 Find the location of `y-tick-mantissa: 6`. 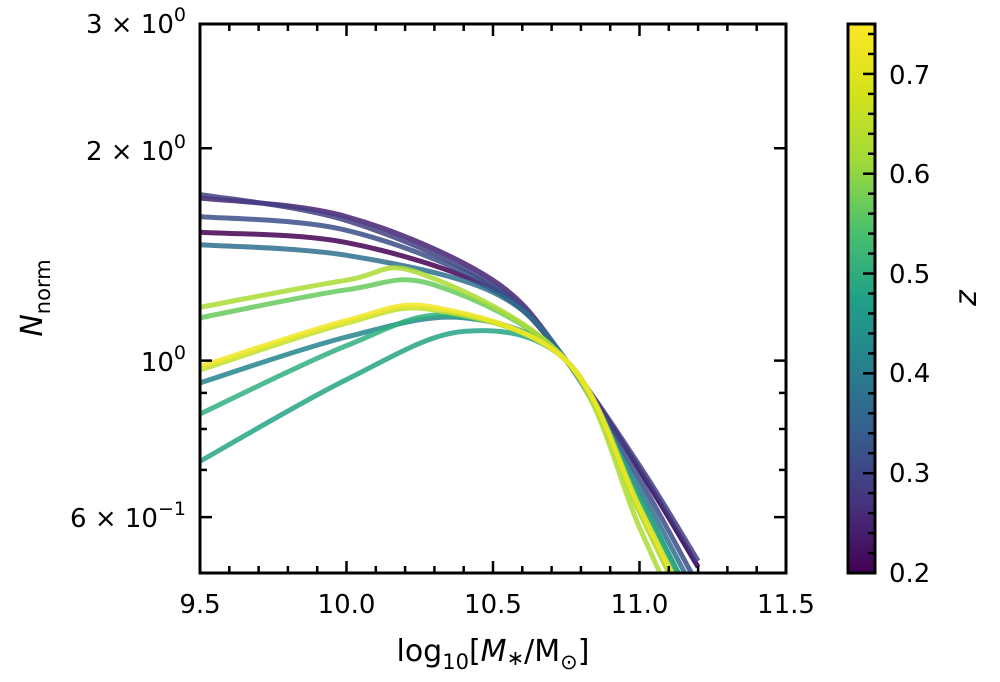

y-tick-mantissa: 6 is located at coordinates (78, 519).